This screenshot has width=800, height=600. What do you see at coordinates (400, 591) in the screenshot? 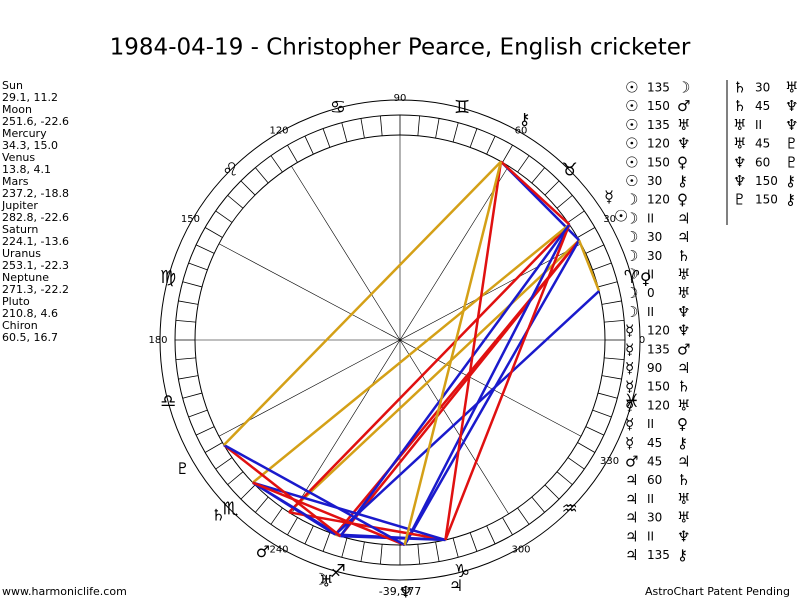
I see `footer-center: -39,577` at bounding box center [400, 591].